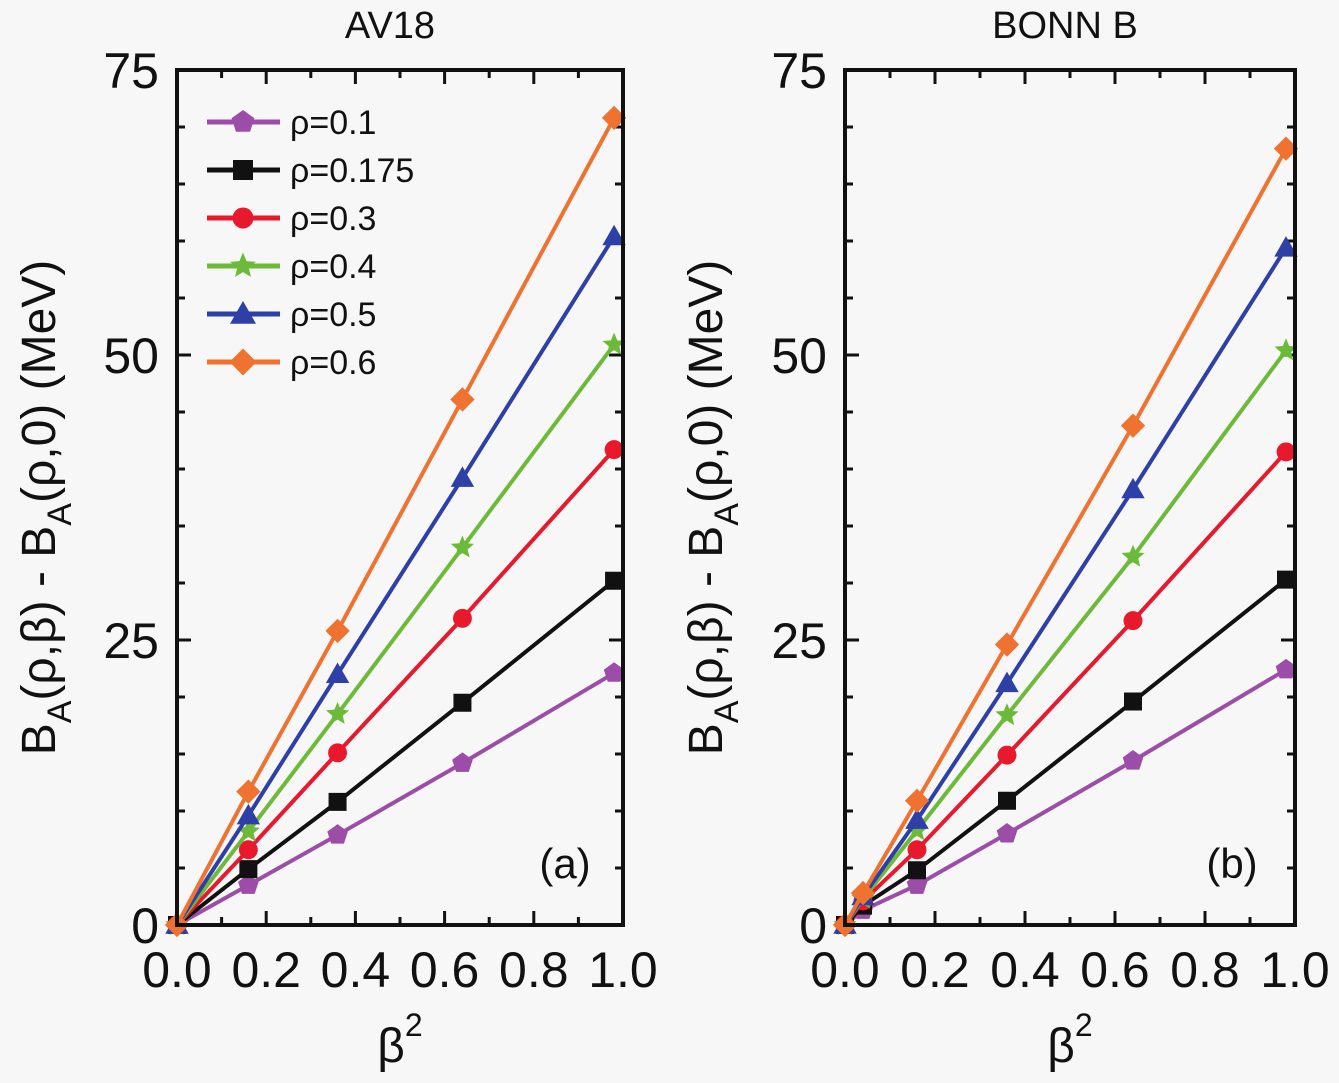 Image resolution: width=1339 pixels, height=1083 pixels. I want to click on panel-tag: (b), so click(1231, 863).